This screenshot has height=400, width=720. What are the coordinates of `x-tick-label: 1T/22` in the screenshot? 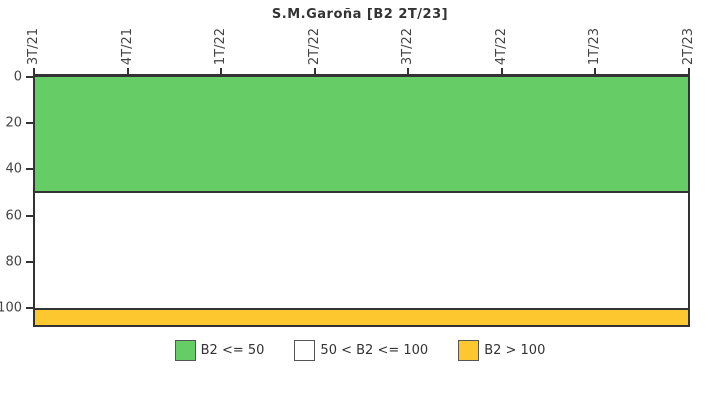 It's located at (220, 46).